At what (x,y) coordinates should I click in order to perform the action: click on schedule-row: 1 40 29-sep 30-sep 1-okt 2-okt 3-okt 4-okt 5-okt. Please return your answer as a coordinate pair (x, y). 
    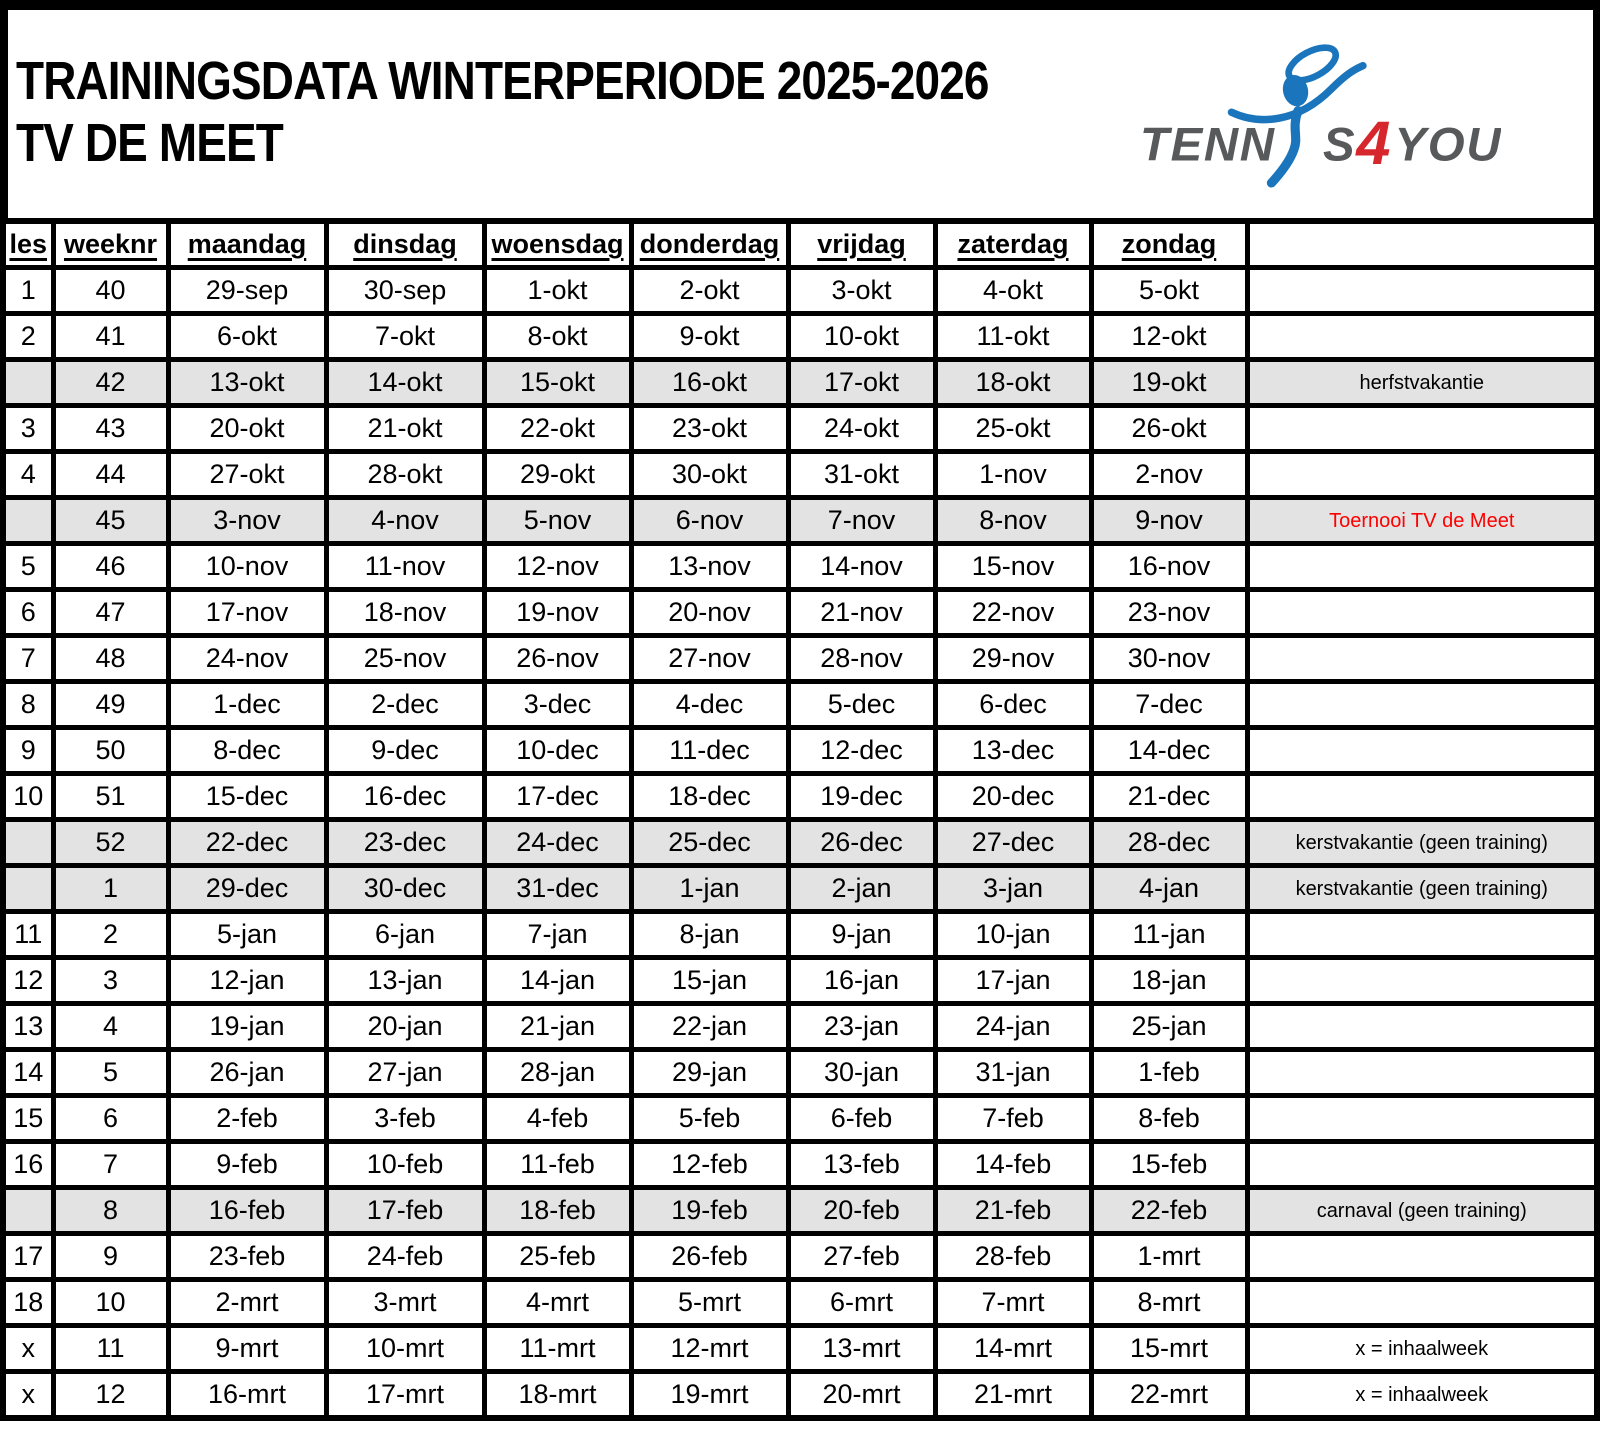
    Looking at the image, I should click on (800, 290).